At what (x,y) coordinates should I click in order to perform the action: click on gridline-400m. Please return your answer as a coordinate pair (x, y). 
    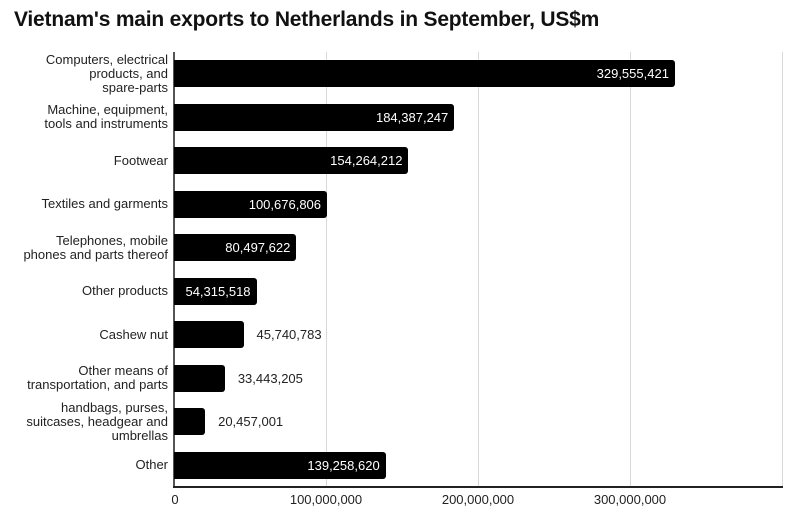
    Looking at the image, I should click on (782, 269).